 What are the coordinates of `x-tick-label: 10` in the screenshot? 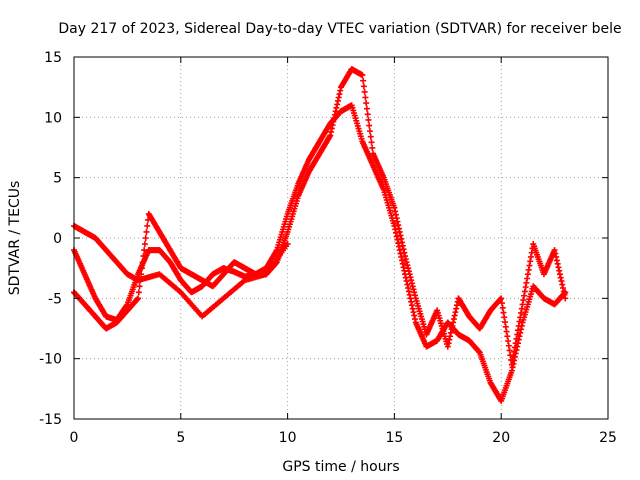 It's located at (288, 438).